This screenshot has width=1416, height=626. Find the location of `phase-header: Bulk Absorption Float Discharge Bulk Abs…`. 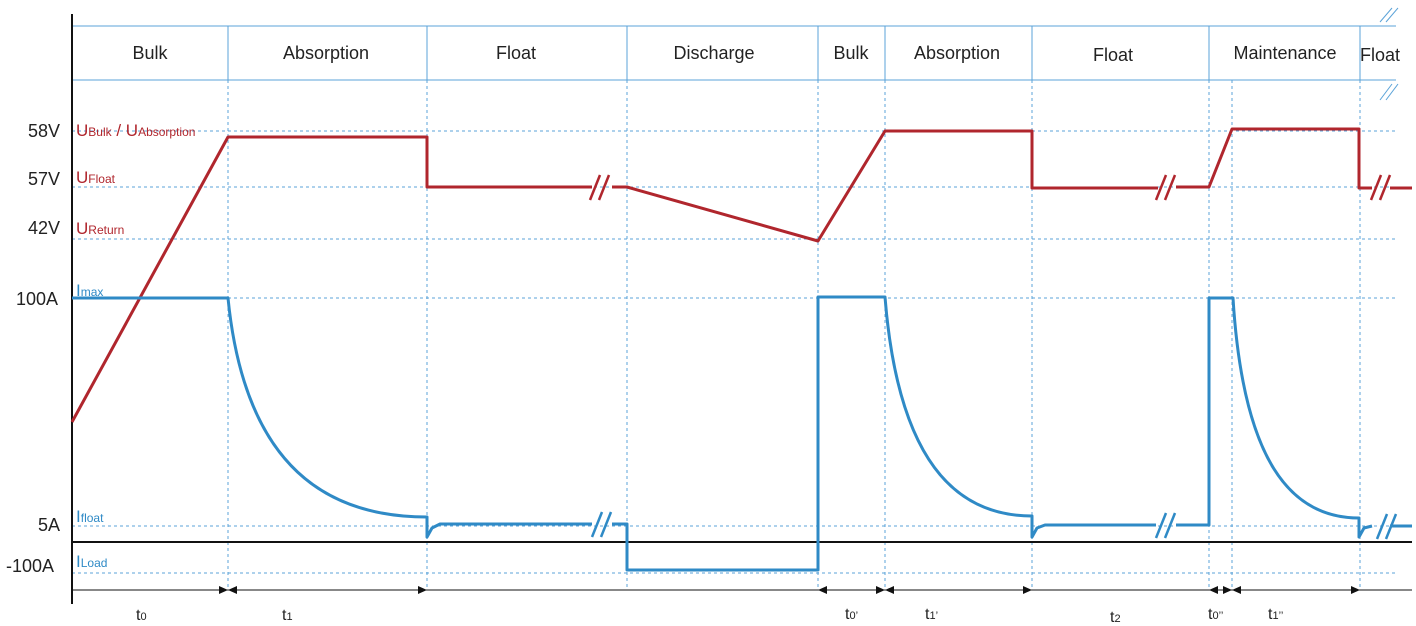

phase-header: Bulk Absorption Float Discharge Bulk Abs… is located at coordinates (736, 54).